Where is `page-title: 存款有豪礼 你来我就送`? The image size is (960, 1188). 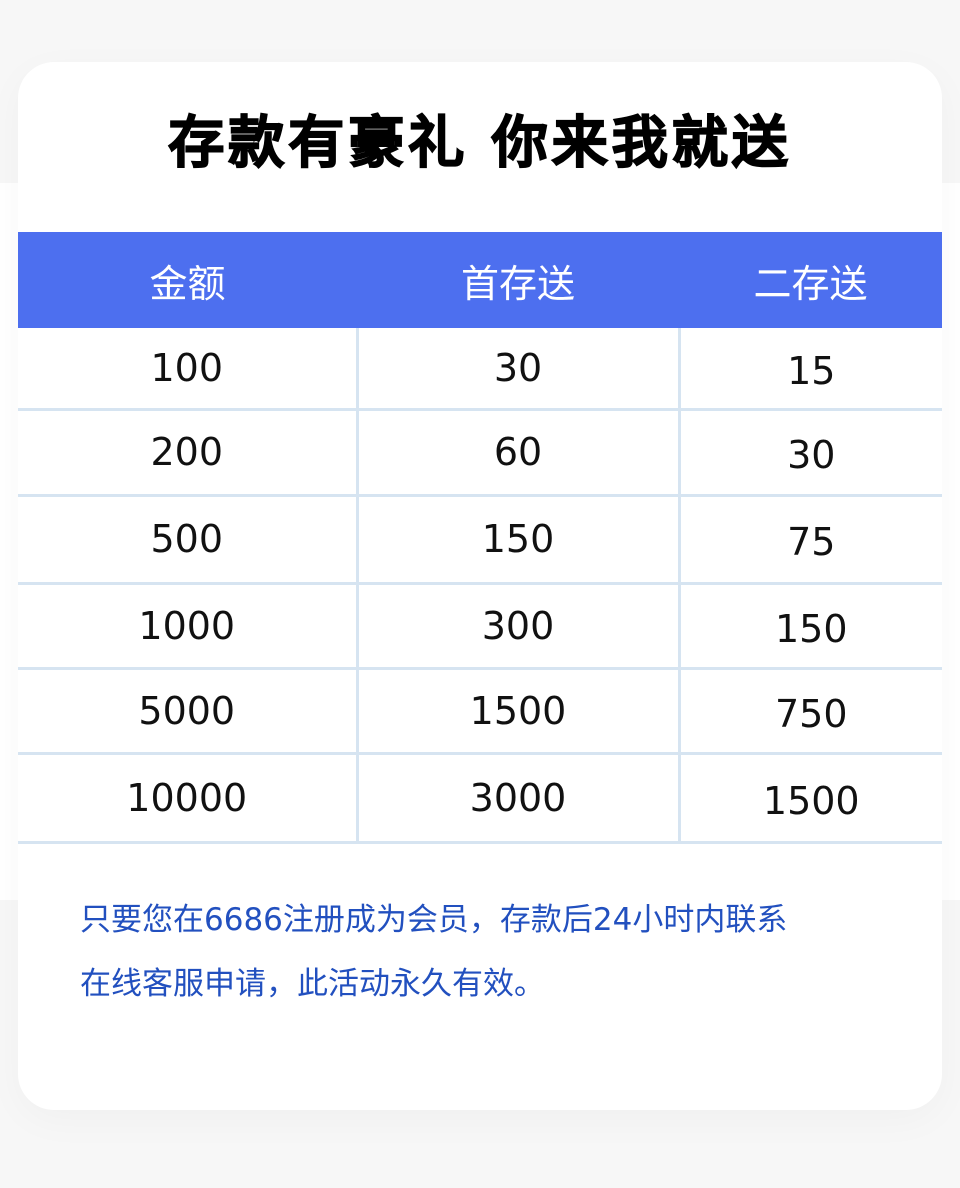 page-title: 存款有豪礼 你来我就送 is located at coordinates (480, 143).